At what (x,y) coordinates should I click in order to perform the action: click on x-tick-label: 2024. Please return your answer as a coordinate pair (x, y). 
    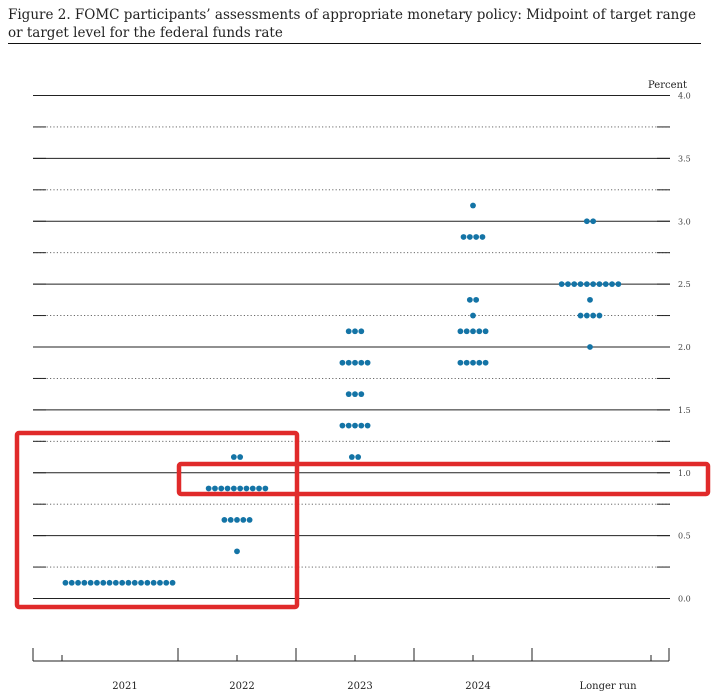
    Looking at the image, I should click on (477, 686).